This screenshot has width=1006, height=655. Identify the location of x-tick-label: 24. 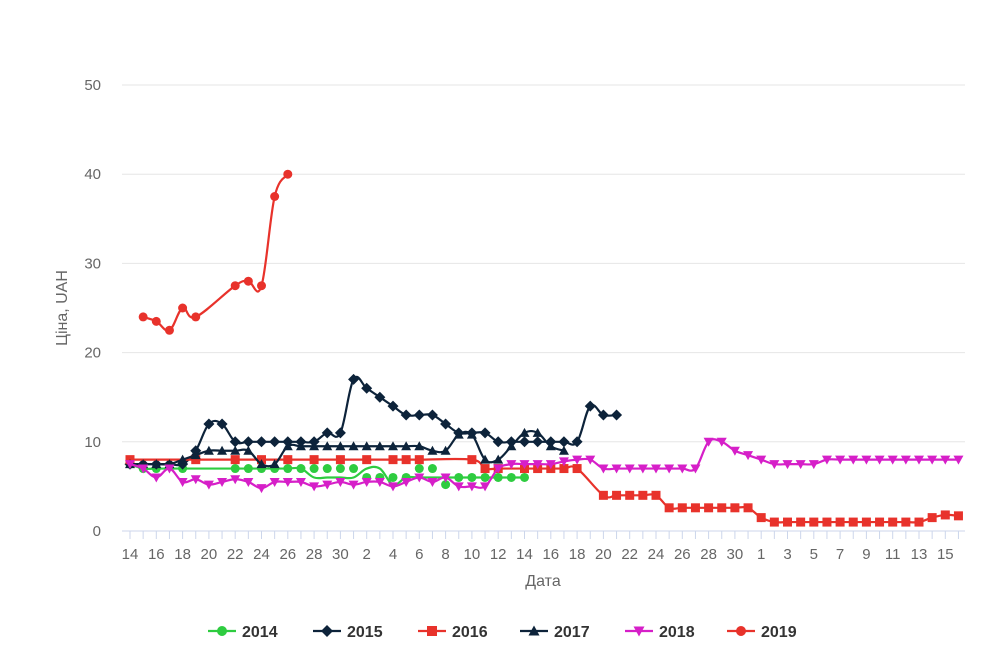
(656, 554).